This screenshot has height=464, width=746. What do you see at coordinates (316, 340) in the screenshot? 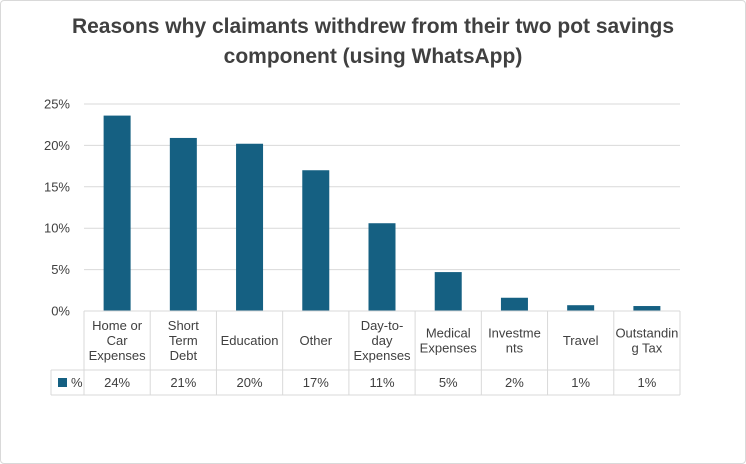
I see `category-label: Other` at bounding box center [316, 340].